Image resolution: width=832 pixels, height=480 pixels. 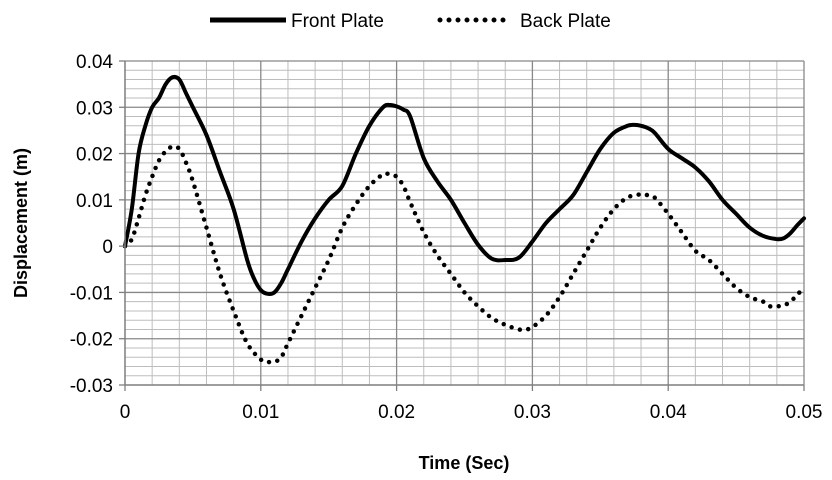 I want to click on x-tick-label: 0.03, so click(x=532, y=412).